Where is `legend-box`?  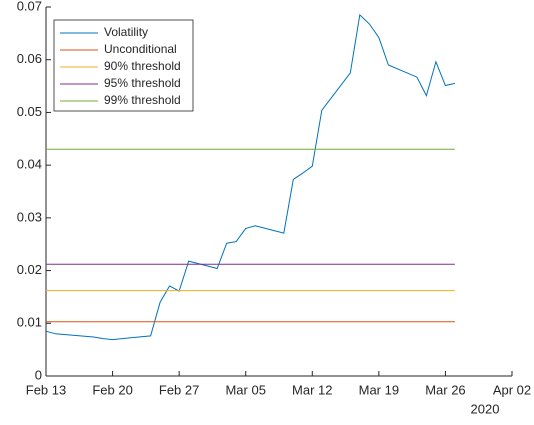 legend-box is located at coordinates (123, 65).